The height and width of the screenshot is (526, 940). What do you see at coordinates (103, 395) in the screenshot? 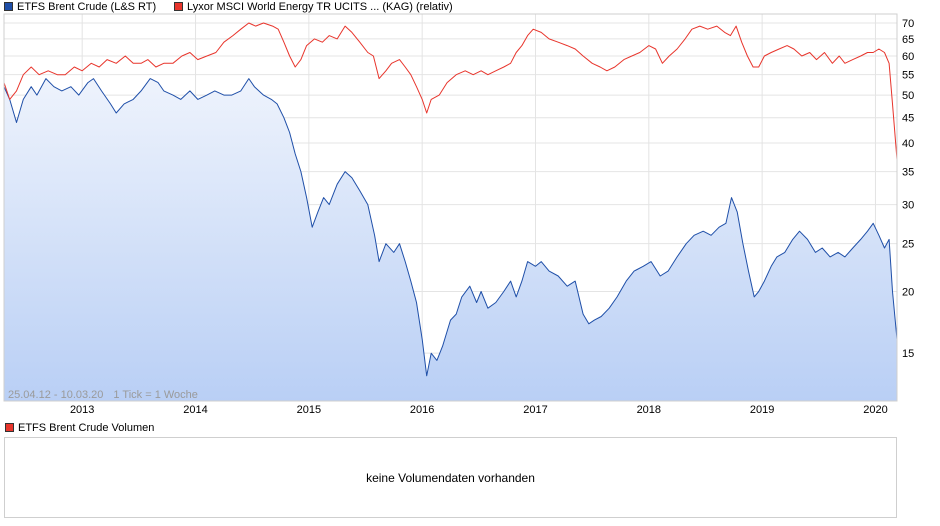
I see `chart-range-text: 25.04.12 - 10.03.20 1 Tick = 1 Woche` at bounding box center [103, 395].